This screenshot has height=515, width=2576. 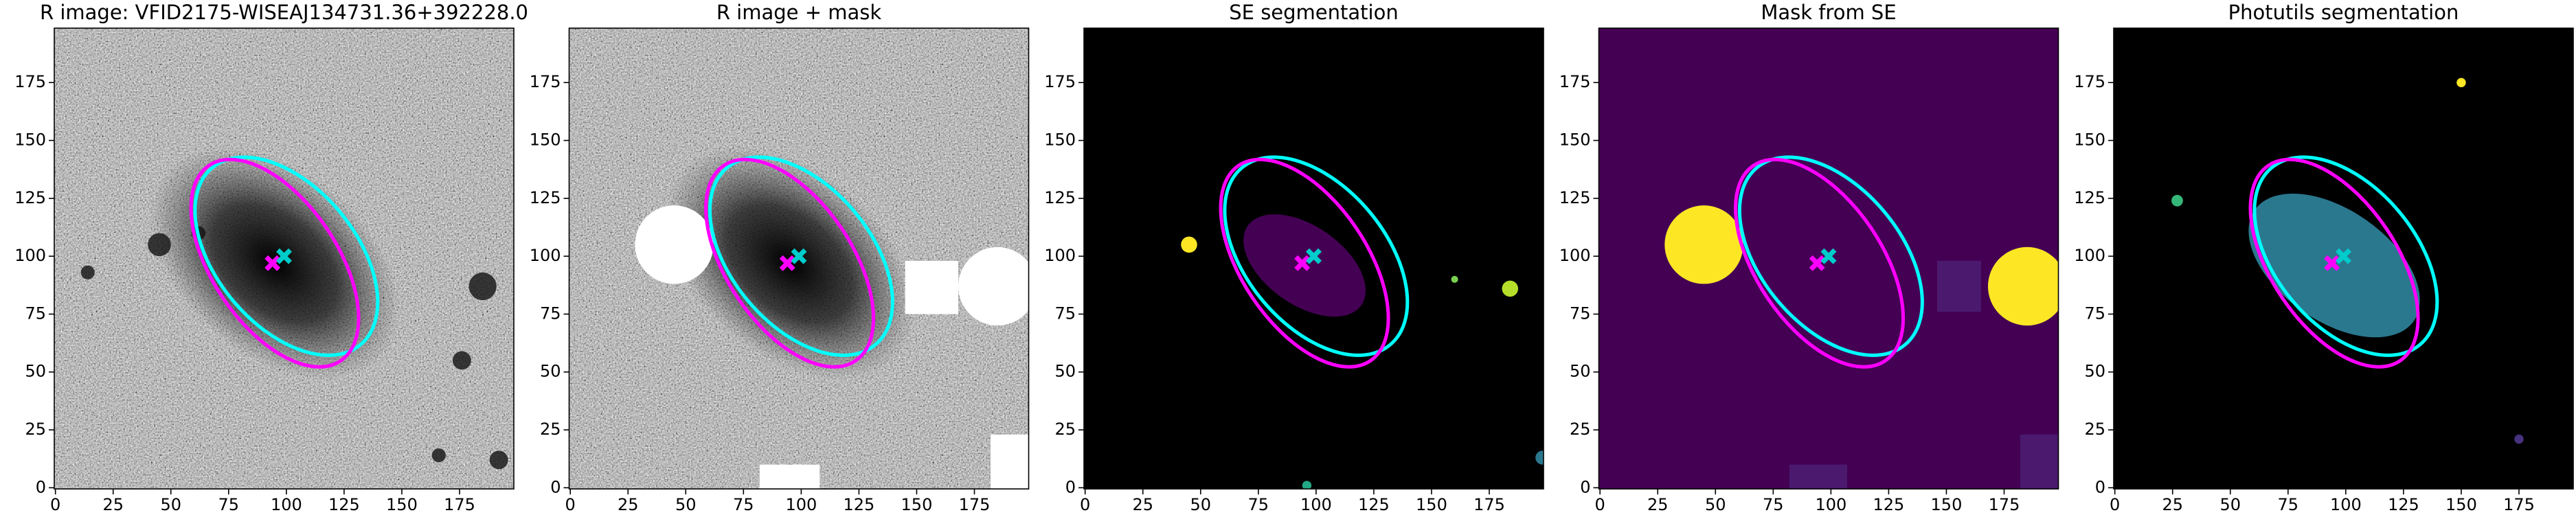 What do you see at coordinates (1313, 12) in the screenshot?
I see `panel-title: SE segmentation` at bounding box center [1313, 12].